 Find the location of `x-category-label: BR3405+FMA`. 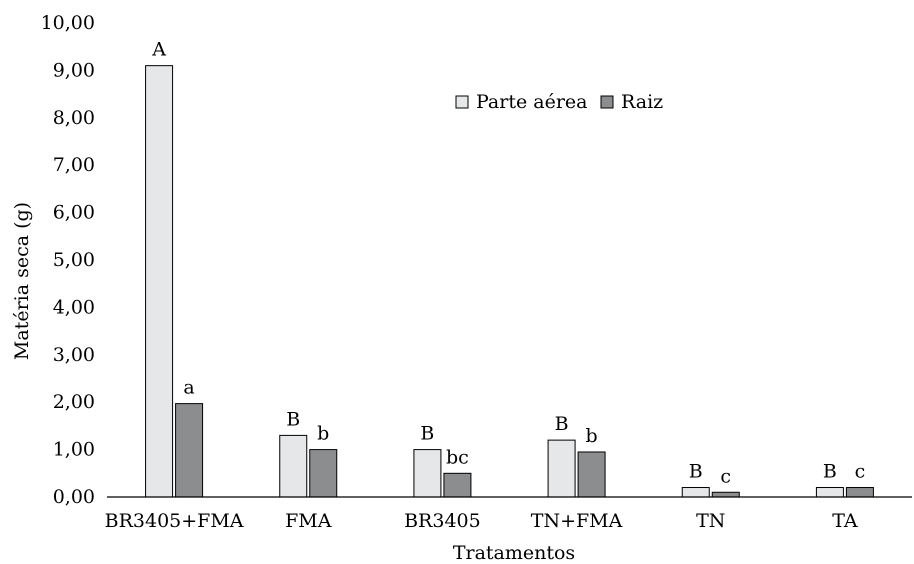

x-category-label: BR3405+FMA is located at coordinates (174, 521).